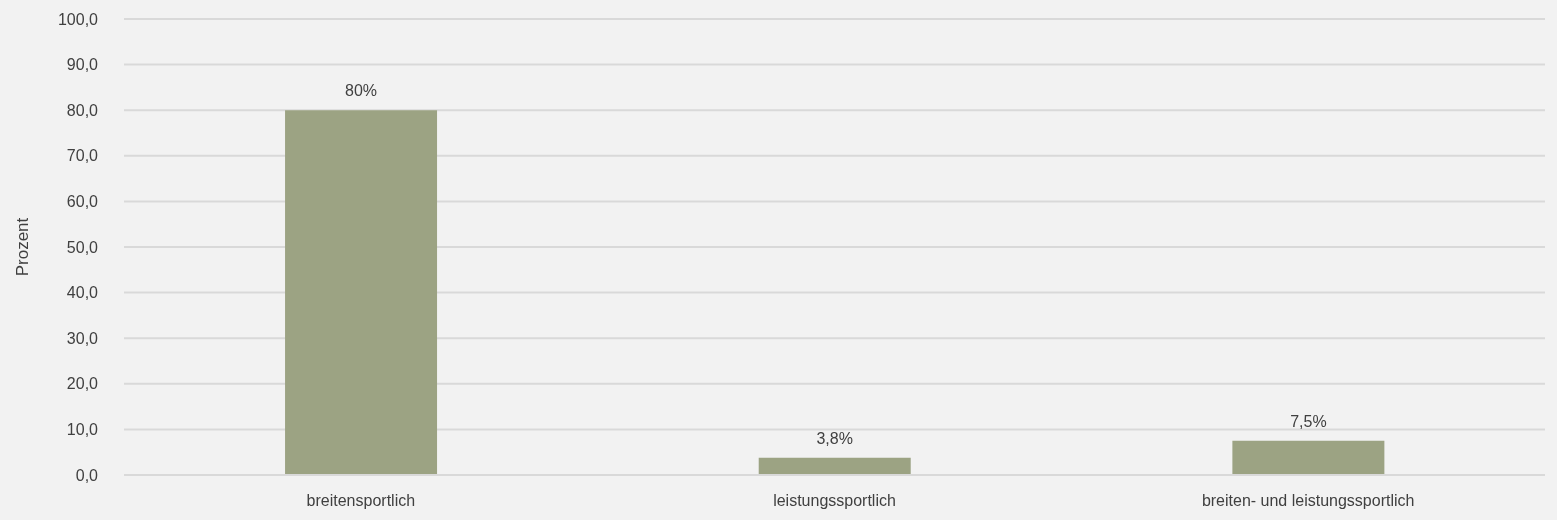  Describe the element at coordinates (1308, 421) in the screenshot. I see `data-label: 7,5%` at that location.